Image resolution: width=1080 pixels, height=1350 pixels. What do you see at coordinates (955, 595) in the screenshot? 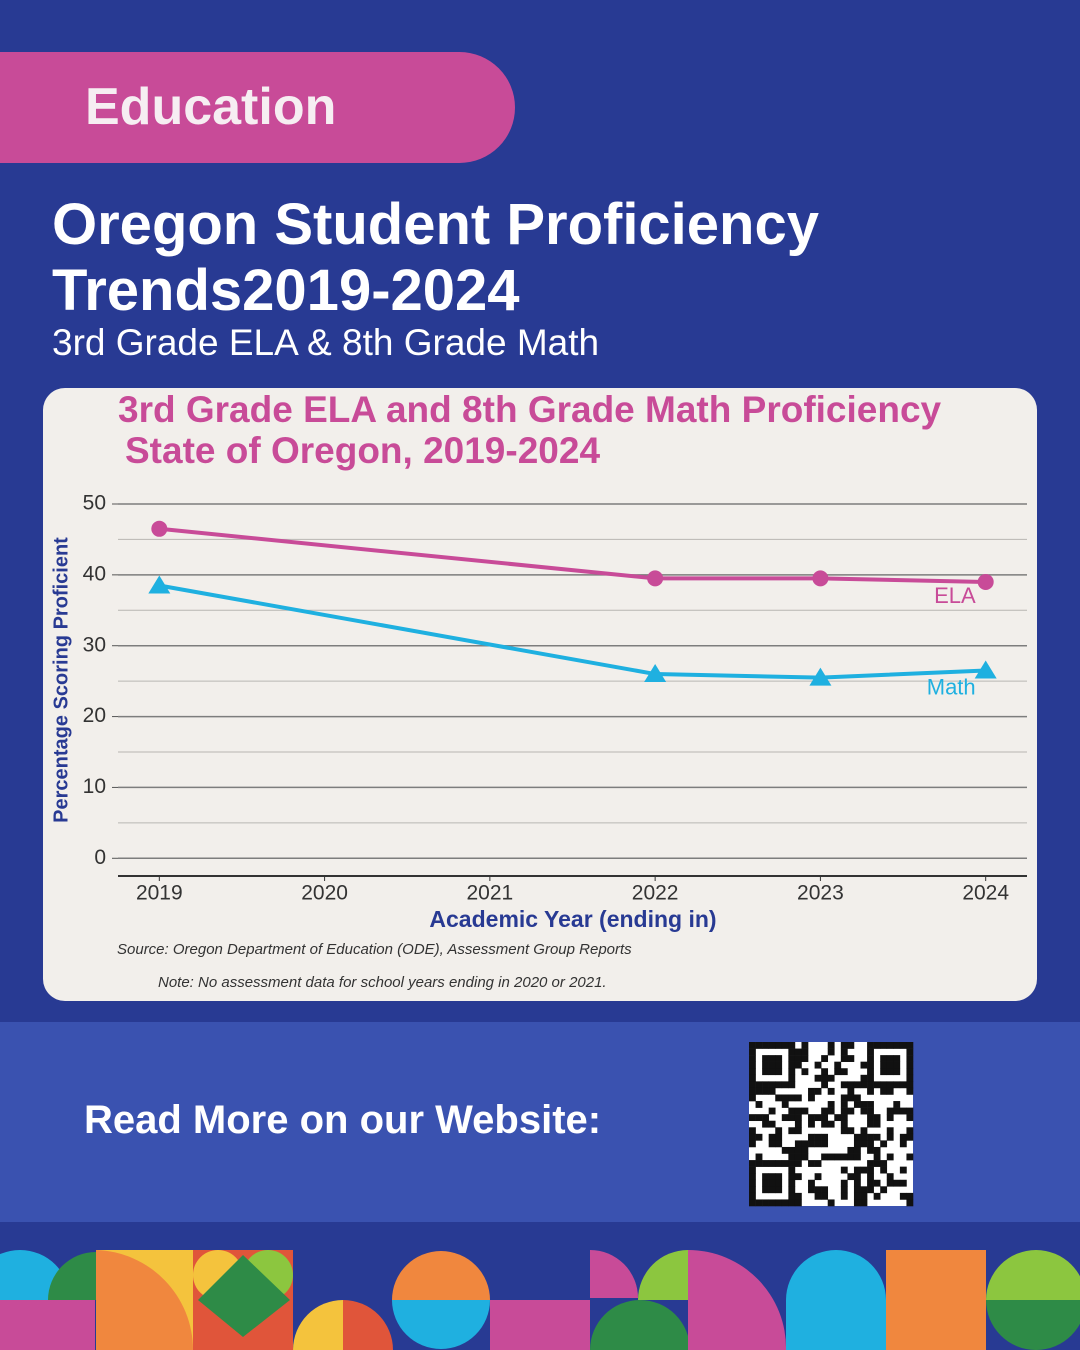
I see `series-label: ELA` at bounding box center [955, 595].